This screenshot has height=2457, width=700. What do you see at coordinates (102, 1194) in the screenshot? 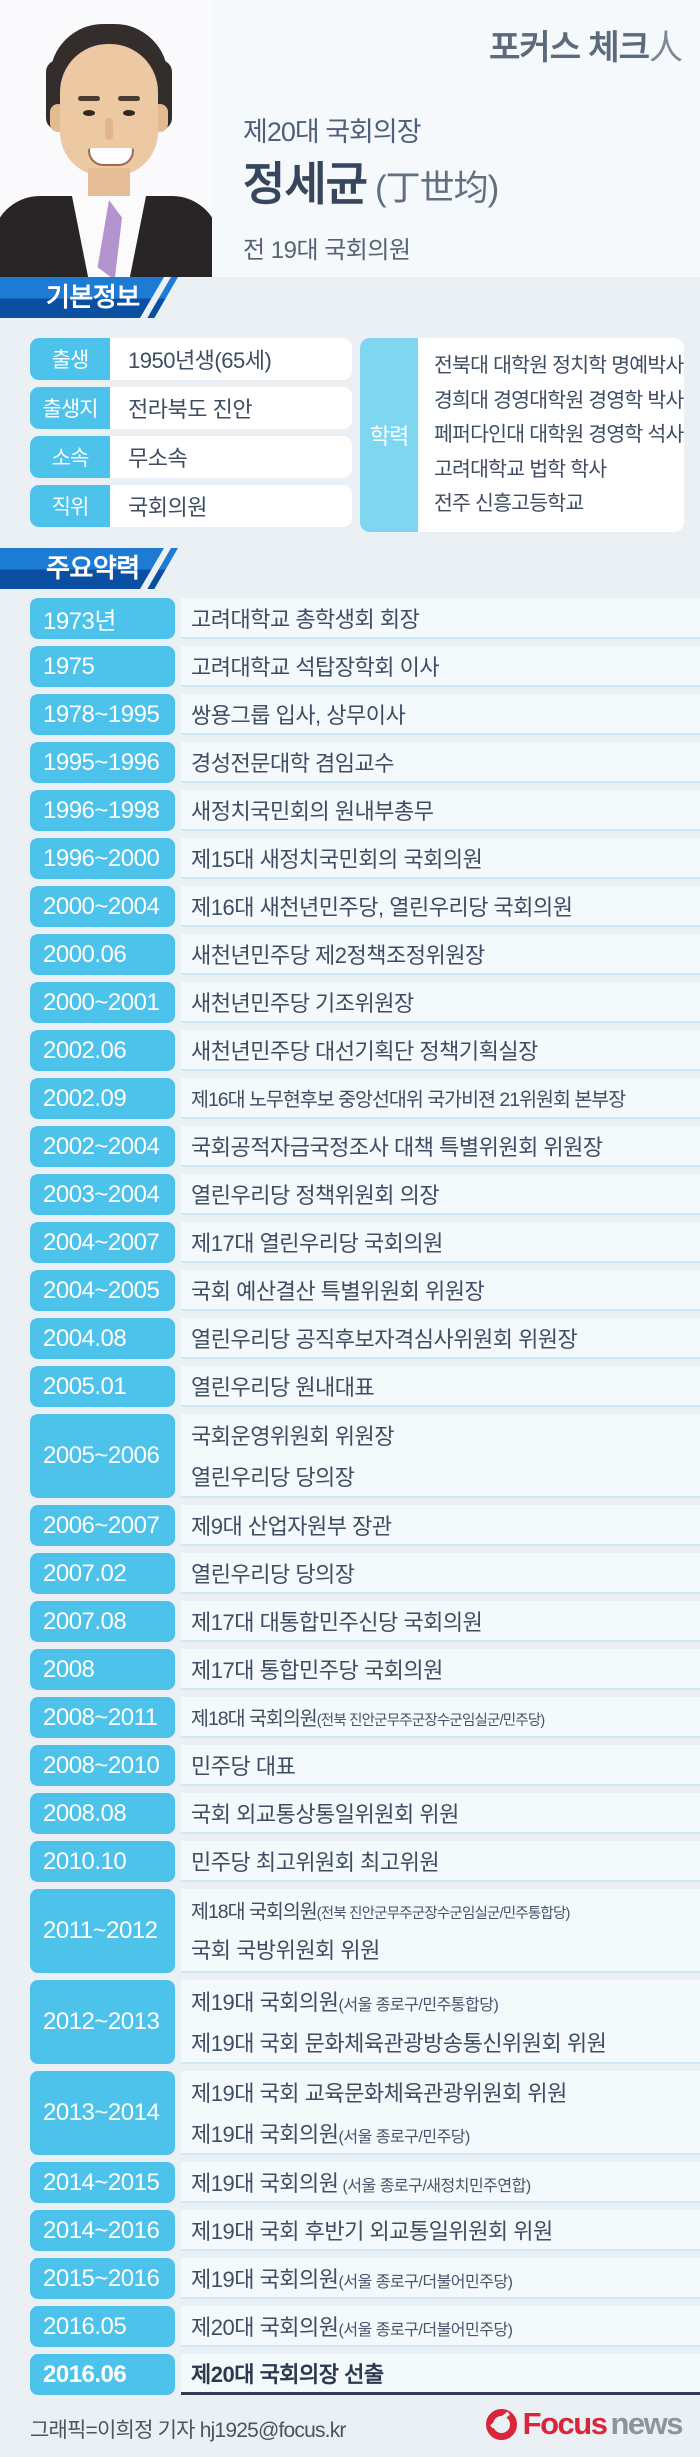
I see `career-year: 2003~2004` at bounding box center [102, 1194].